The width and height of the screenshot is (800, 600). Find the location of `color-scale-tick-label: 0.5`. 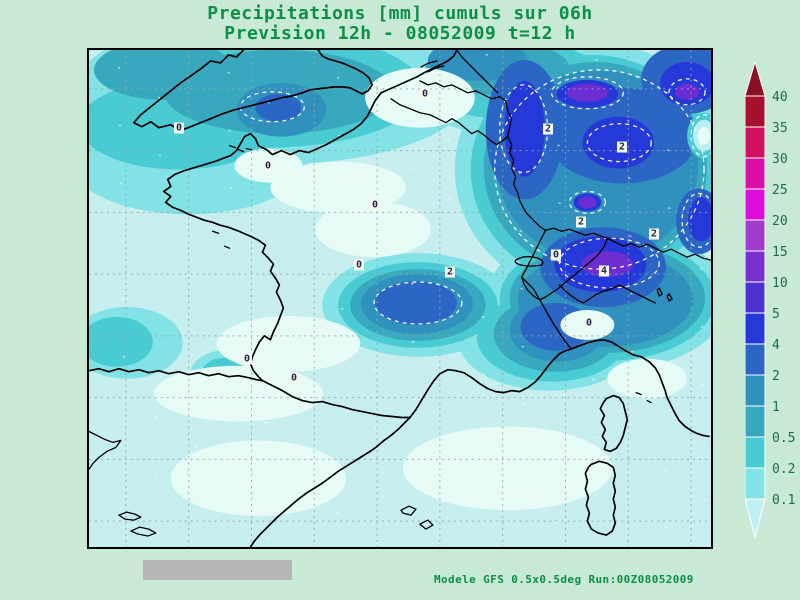

color-scale-tick-label: 0.5 is located at coordinates (783, 438).